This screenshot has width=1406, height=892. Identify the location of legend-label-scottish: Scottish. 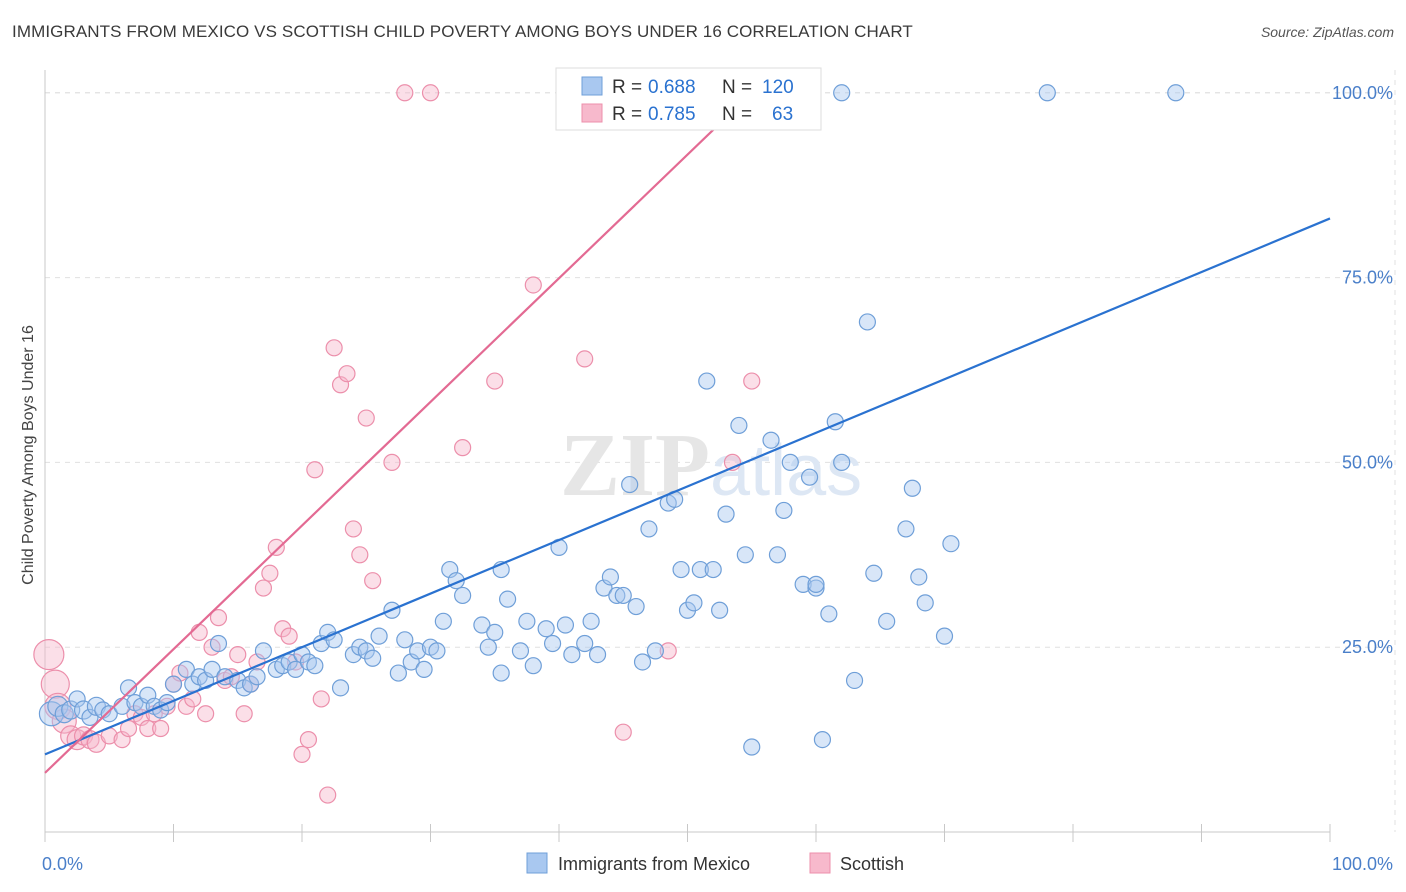
(872, 864).